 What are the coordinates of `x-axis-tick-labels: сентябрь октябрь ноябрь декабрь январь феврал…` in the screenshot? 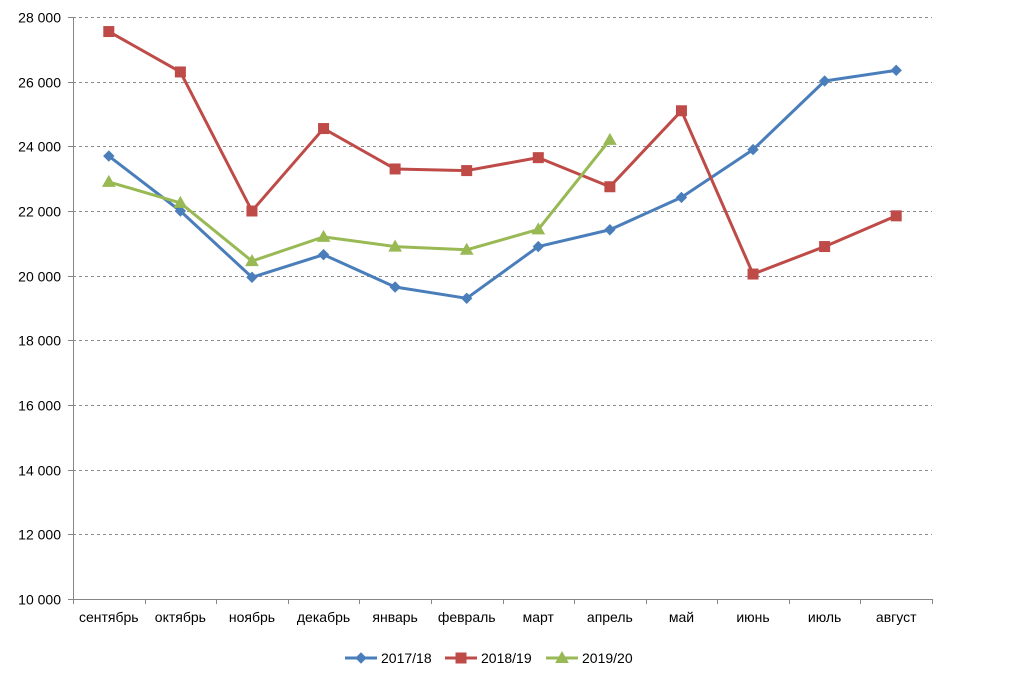 It's located at (498, 617).